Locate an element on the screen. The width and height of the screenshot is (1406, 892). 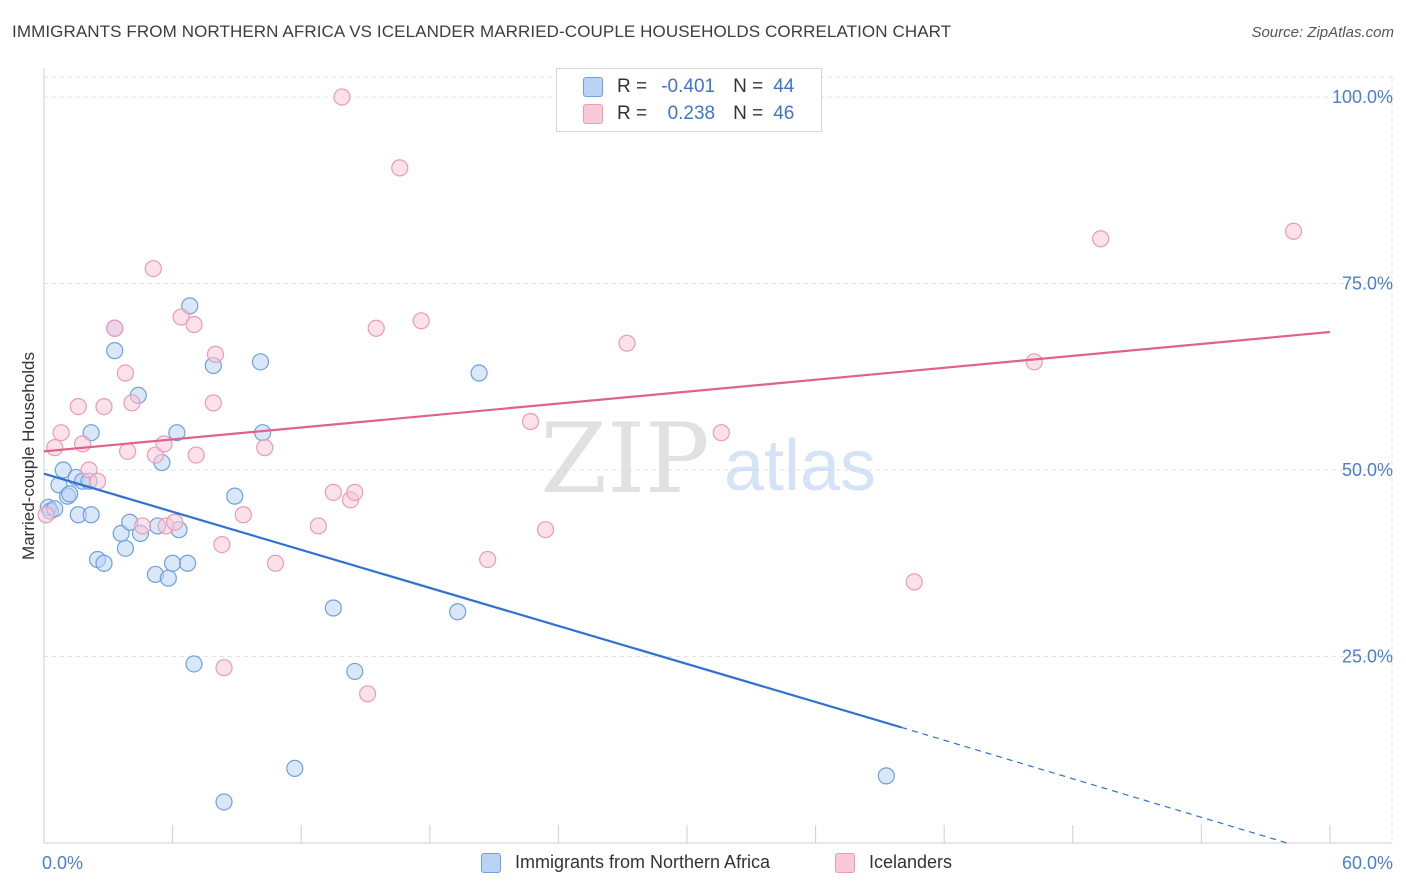
legend-r-value: -0.401 is located at coordinates (688, 86).